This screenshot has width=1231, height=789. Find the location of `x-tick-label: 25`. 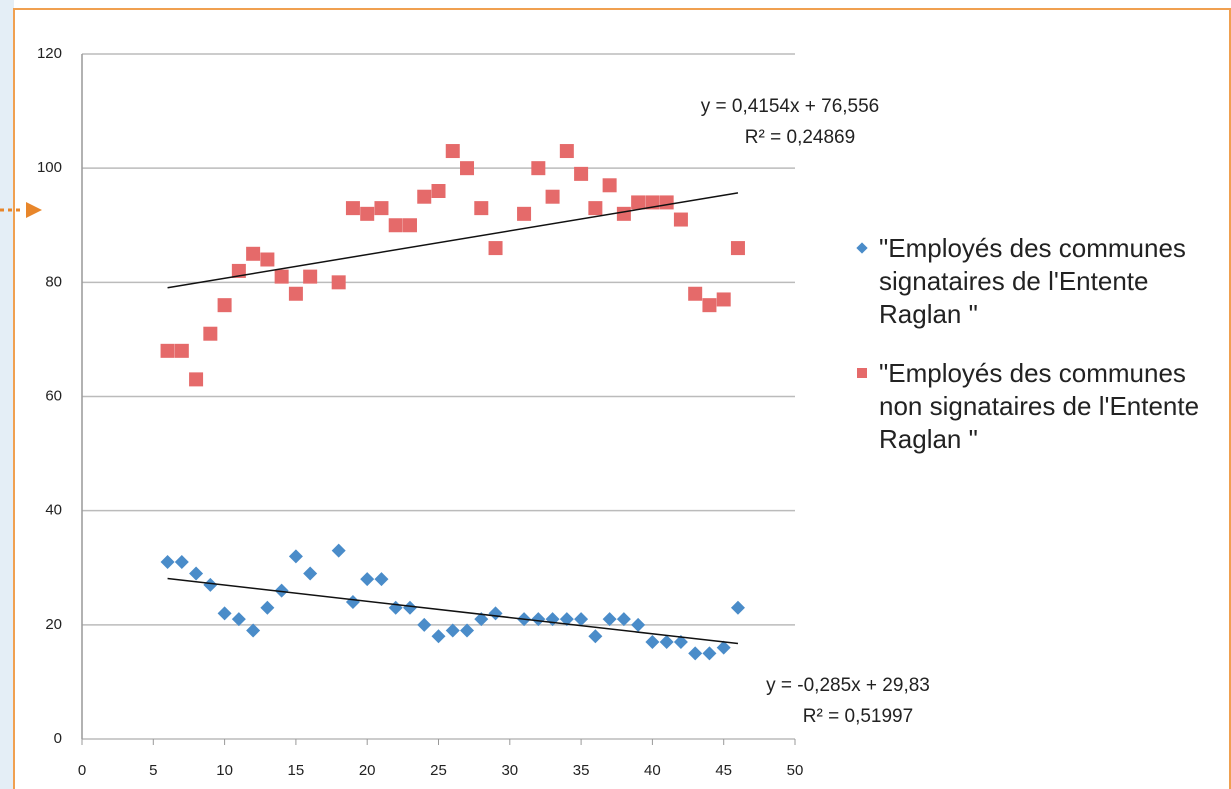

x-tick-label: 25 is located at coordinates (438, 770).